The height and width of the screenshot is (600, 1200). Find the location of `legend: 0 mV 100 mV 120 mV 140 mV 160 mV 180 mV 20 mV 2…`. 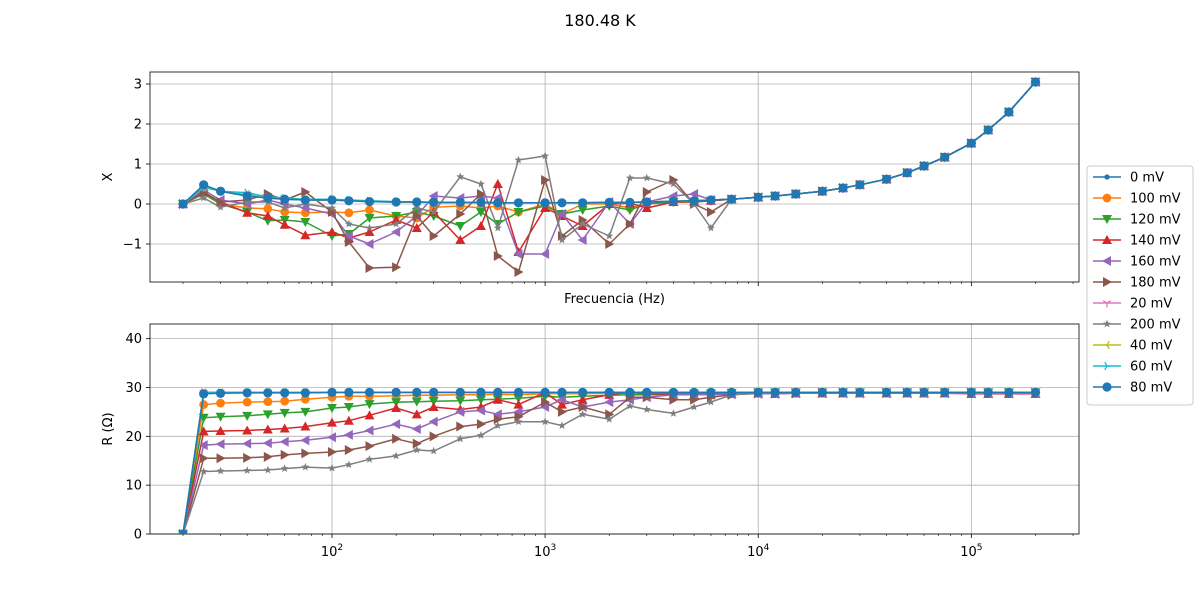

legend: 0 mV 100 mV 120 mV 140 mV 160 mV 180 mV 20 mV 2… is located at coordinates (1140, 285).